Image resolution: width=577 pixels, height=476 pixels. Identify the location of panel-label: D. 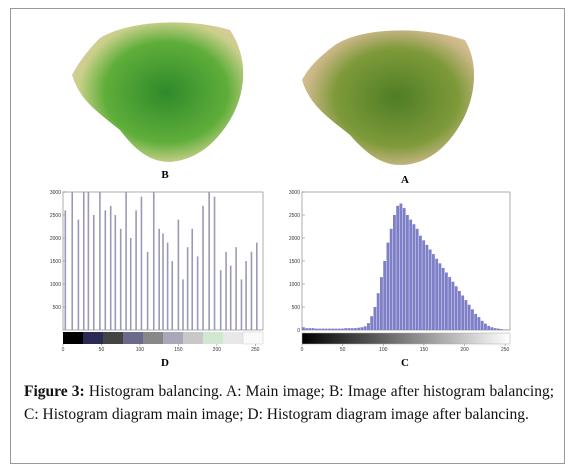
(165, 363).